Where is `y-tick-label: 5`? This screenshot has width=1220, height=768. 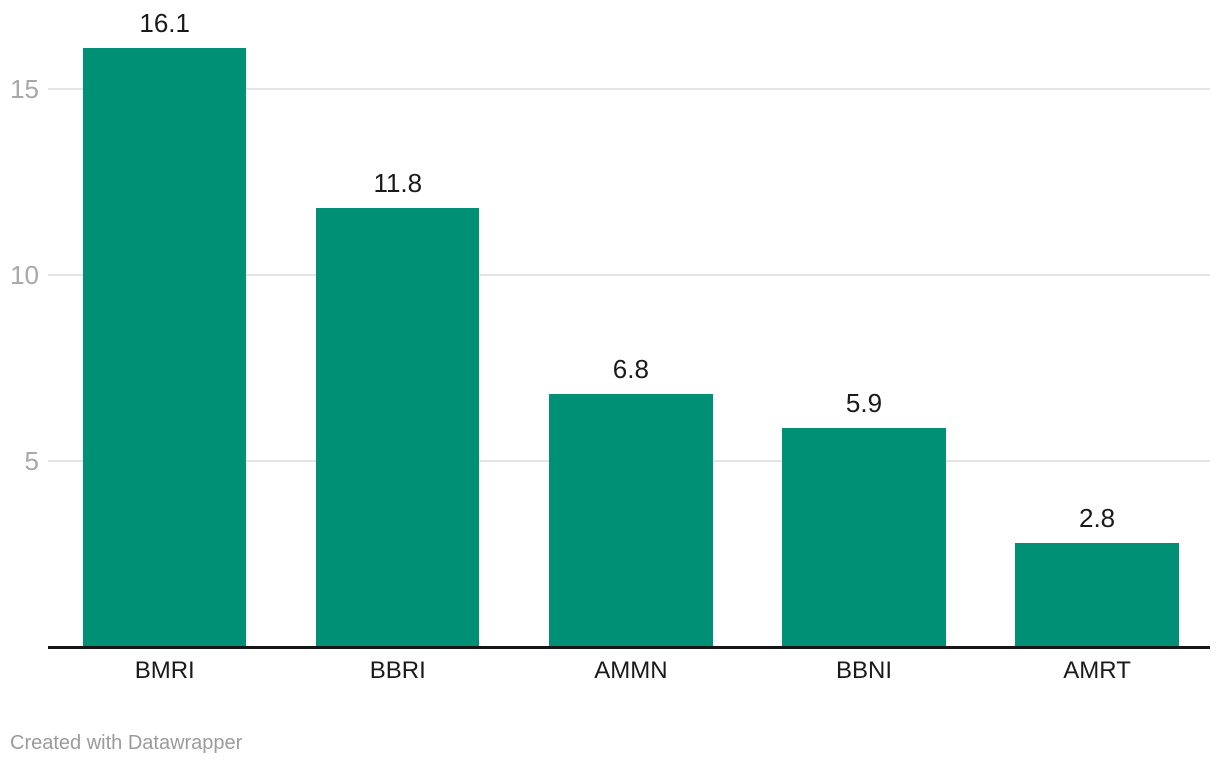
y-tick-label: 5 is located at coordinates (31, 461).